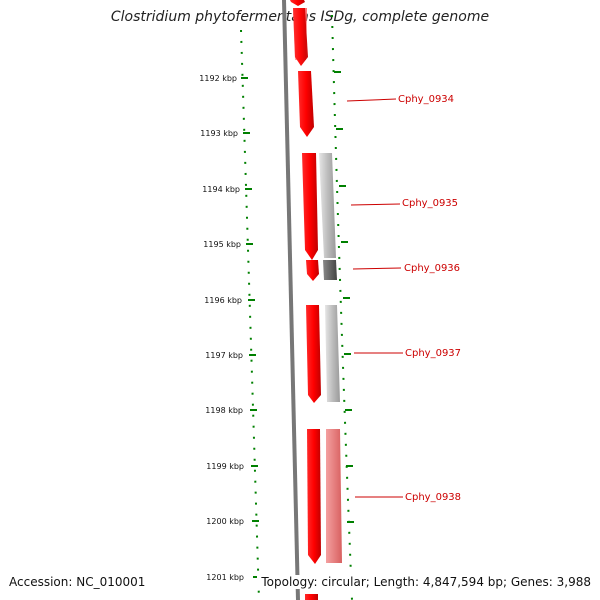 The width and height of the screenshot is (600, 600). Describe the element at coordinates (430, 203) in the screenshot. I see `gene-label-0935: Cphy_0935` at that location.